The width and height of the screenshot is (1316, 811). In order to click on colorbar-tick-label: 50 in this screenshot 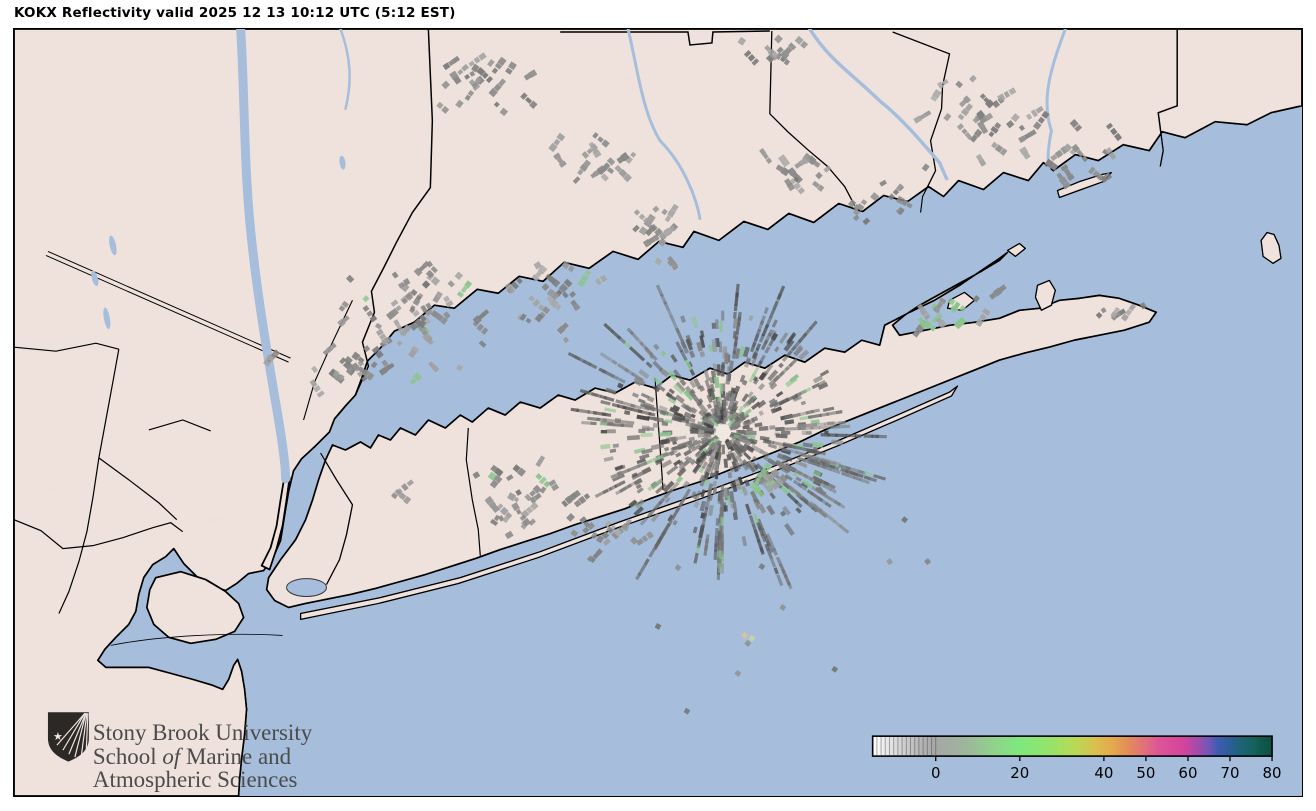, I will do `click(1145, 773)`.